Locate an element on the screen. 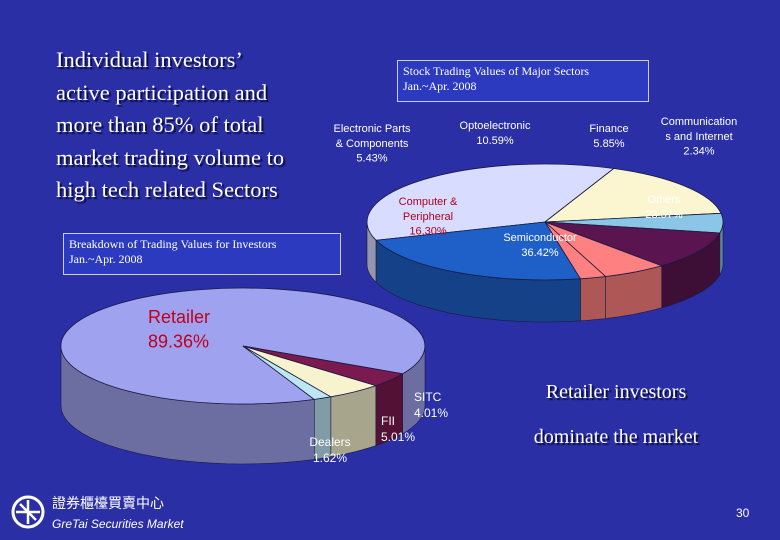  investors-label-sitc-line: SITC is located at coordinates (428, 397).